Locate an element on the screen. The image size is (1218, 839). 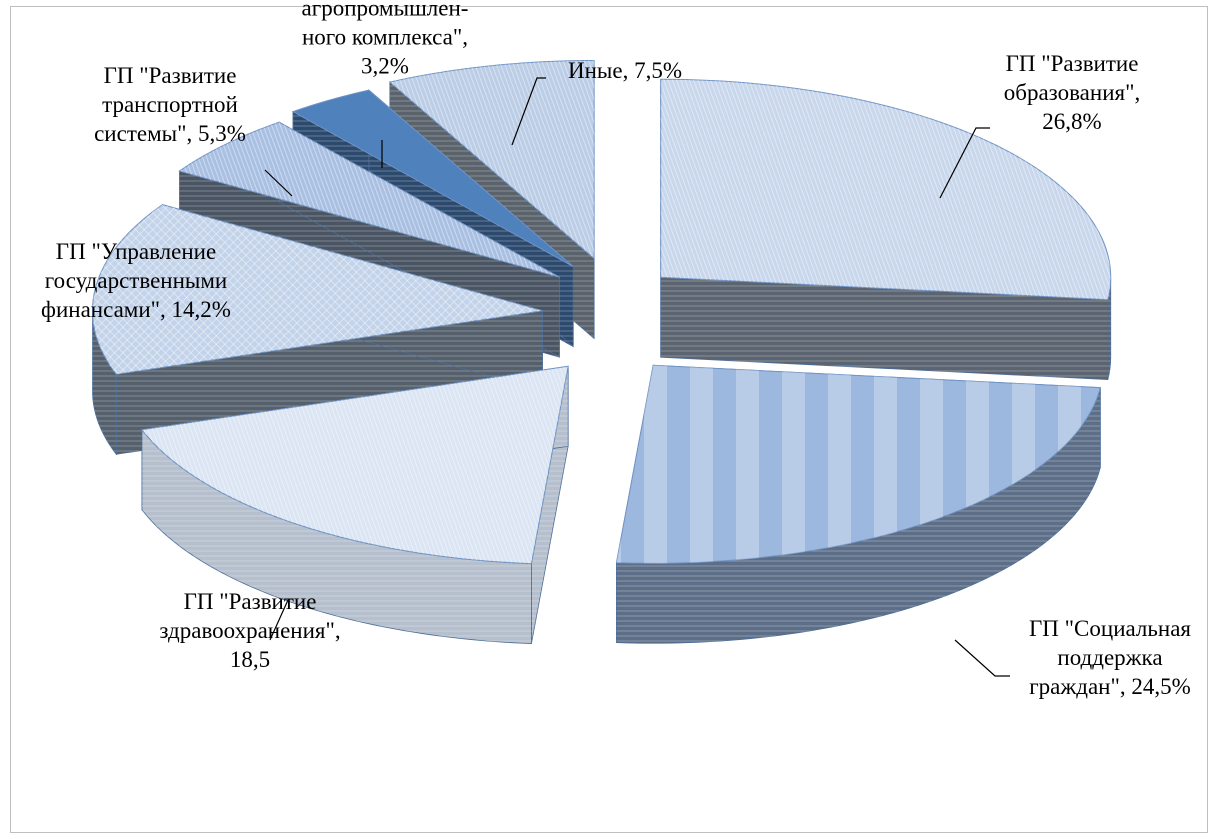
slice-label-line: здравоохранения", is located at coordinates (249, 630).